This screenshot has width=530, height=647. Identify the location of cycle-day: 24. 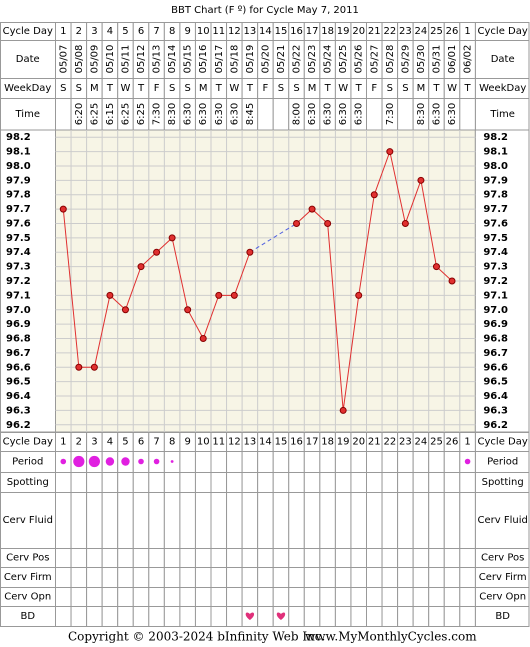
(421, 31).